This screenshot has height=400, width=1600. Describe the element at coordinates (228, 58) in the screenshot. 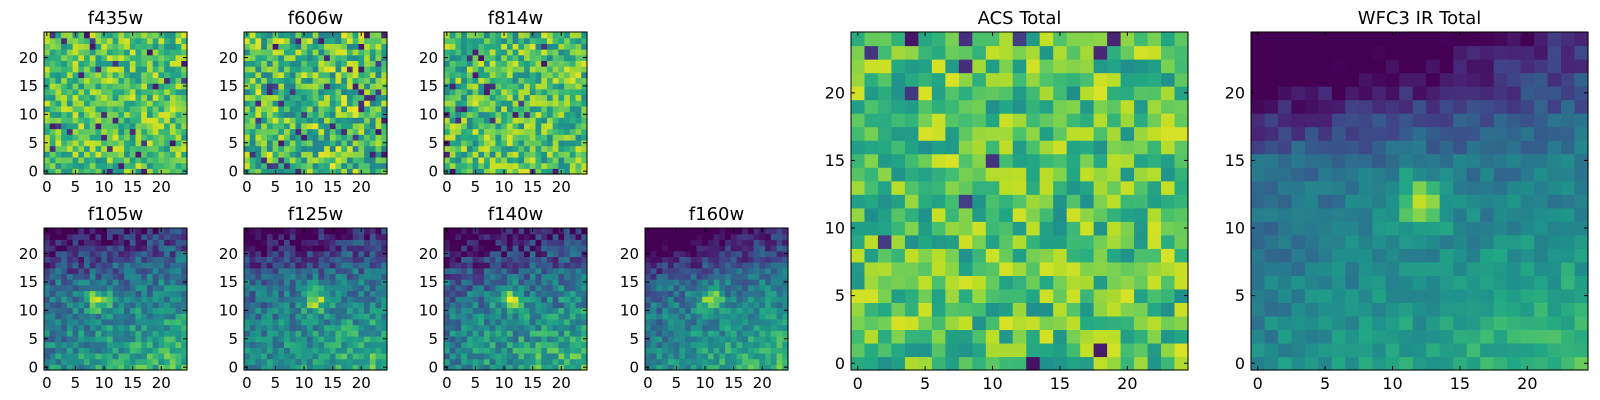

I see `y-tick-label: 20` at that location.